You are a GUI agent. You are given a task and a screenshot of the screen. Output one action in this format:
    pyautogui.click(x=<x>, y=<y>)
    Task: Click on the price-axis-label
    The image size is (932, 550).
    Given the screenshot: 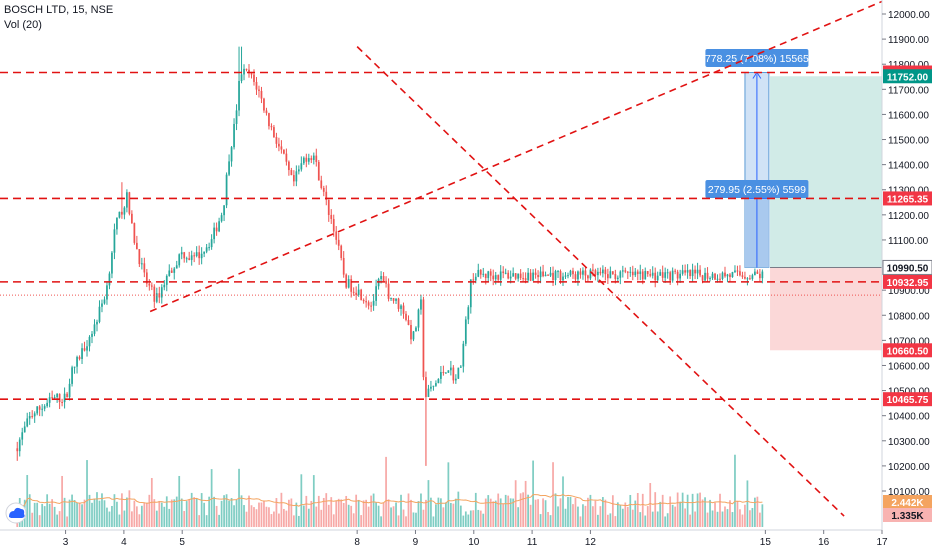 What is the action you would take?
    pyautogui.click(x=907, y=267)
    